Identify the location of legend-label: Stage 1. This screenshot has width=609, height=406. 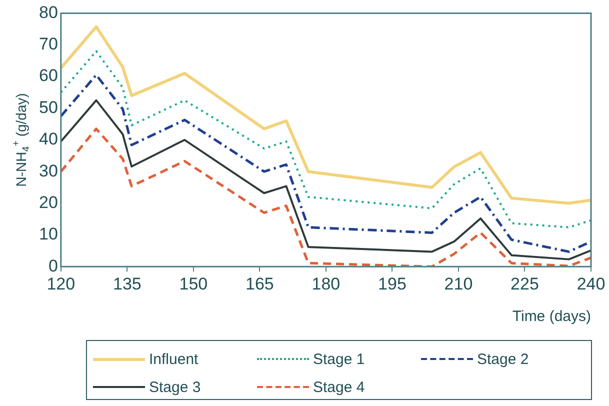
(339, 359).